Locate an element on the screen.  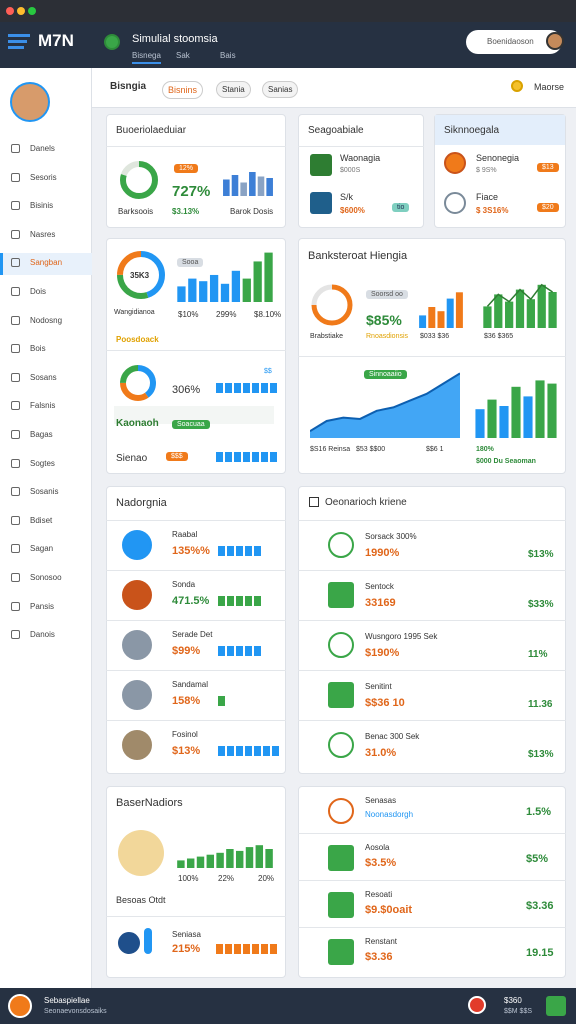
axis-label: 100% is located at coordinates (188, 878).